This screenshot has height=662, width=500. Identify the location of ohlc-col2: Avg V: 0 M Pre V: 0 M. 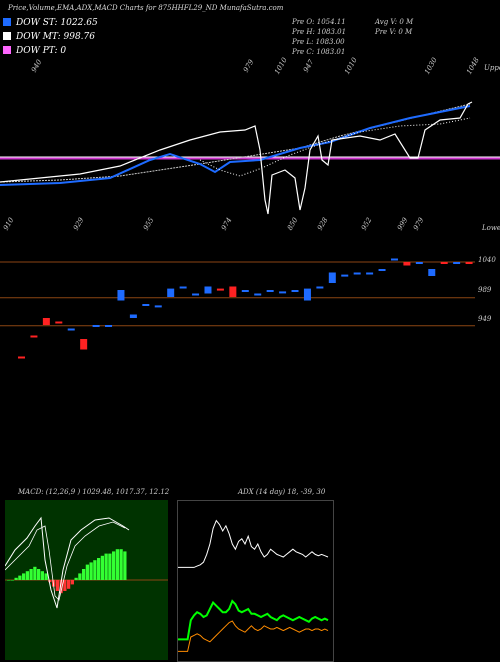
(394, 27).